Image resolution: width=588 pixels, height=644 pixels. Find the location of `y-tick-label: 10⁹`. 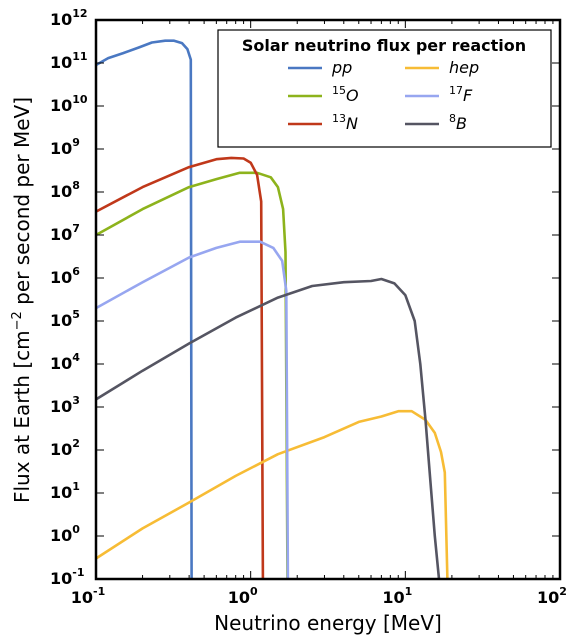

y-tick-label: 10⁹ is located at coordinates (65, 147).